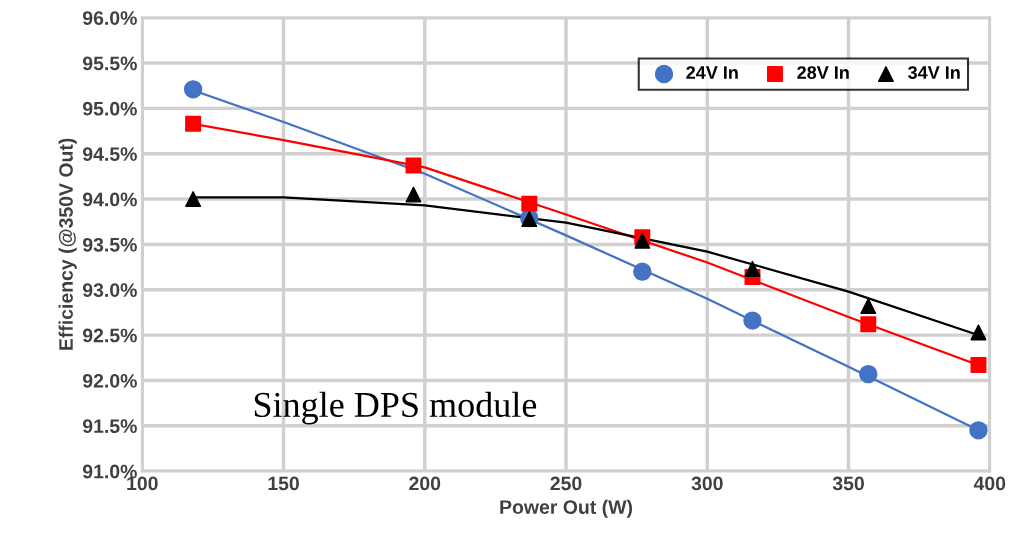 The height and width of the screenshot is (553, 1031). What do you see at coordinates (566, 483) in the screenshot?
I see `x-tick-label: 250` at bounding box center [566, 483].